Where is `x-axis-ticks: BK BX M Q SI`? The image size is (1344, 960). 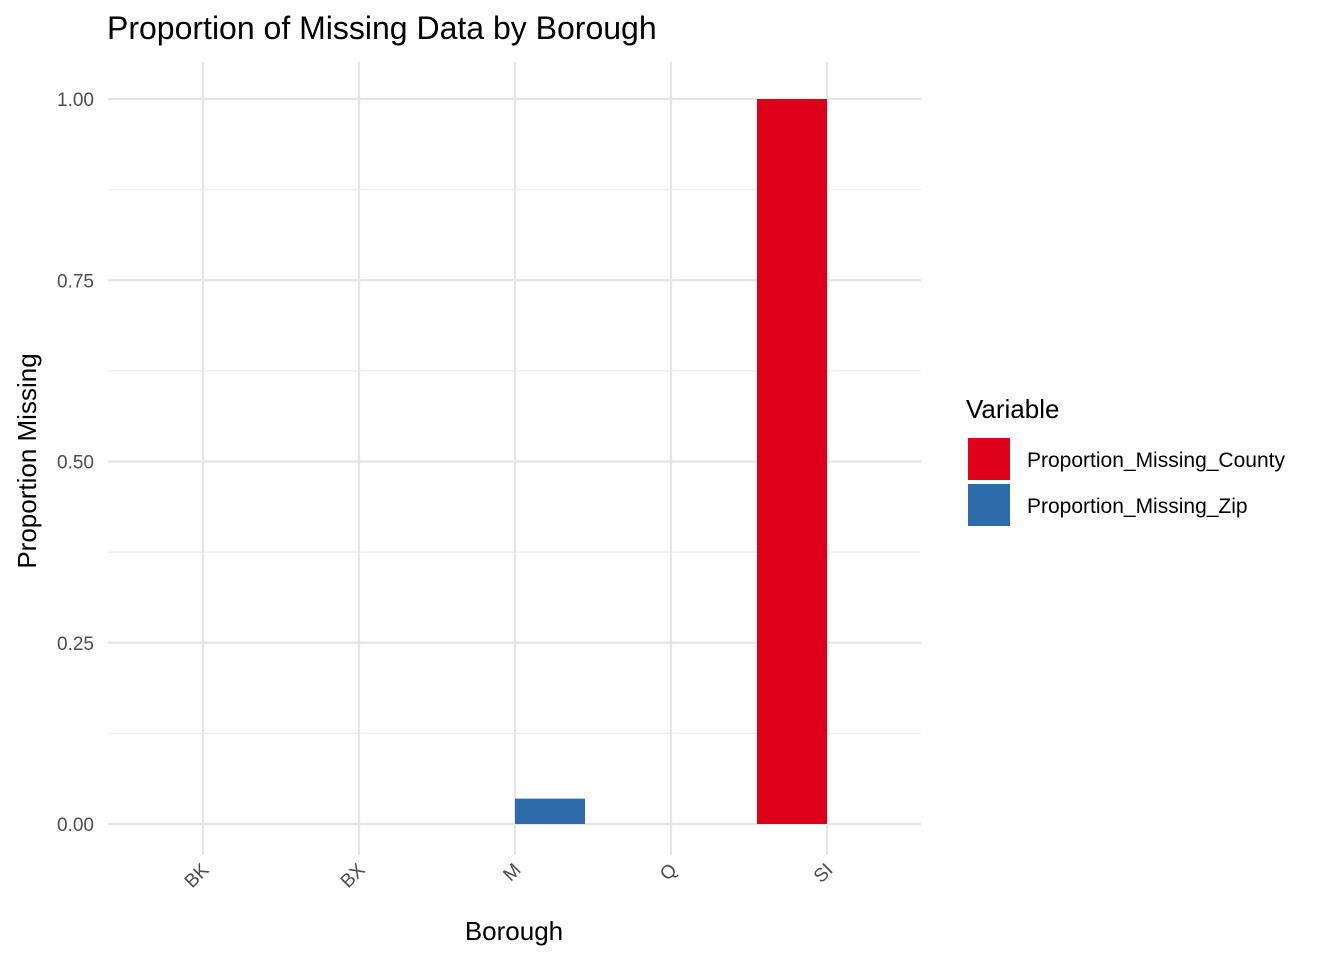
x-axis-ticks: BK BX M Q SI is located at coordinates (509, 875).